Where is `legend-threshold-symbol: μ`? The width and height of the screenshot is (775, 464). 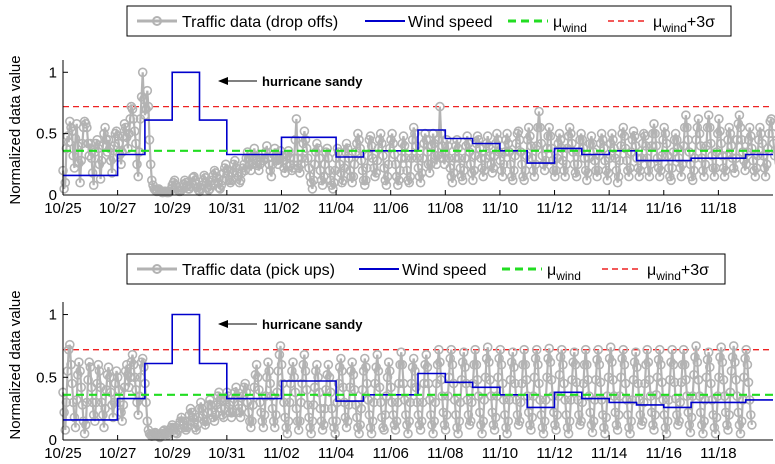
legend-threshold-symbol: μ is located at coordinates (657, 22).